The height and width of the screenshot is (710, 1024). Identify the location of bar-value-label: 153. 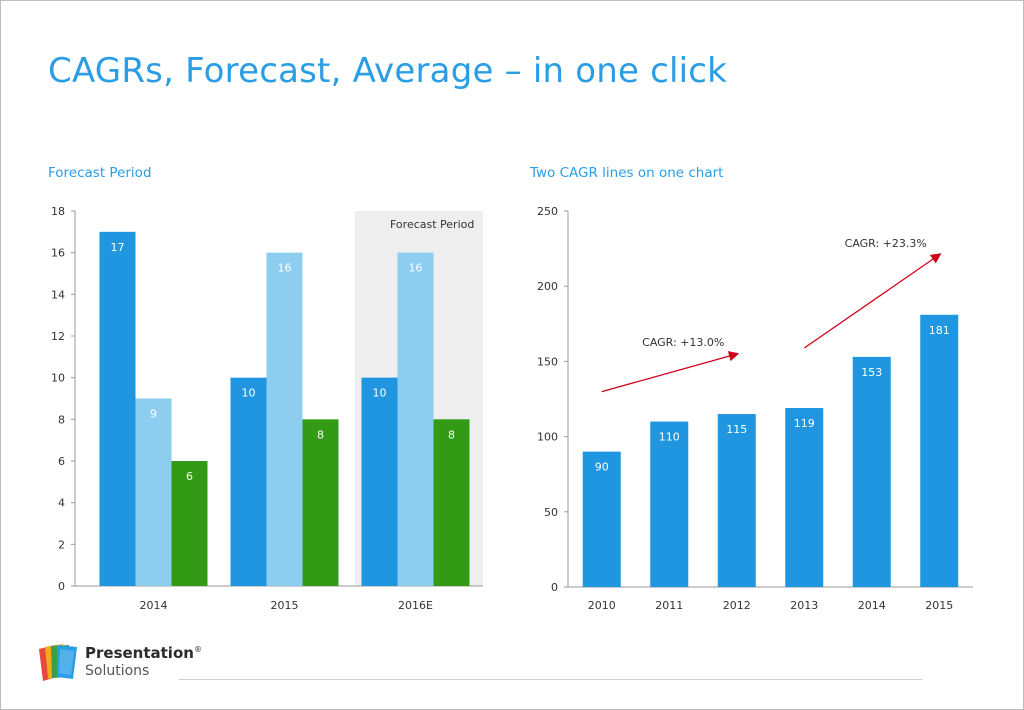
(871, 372).